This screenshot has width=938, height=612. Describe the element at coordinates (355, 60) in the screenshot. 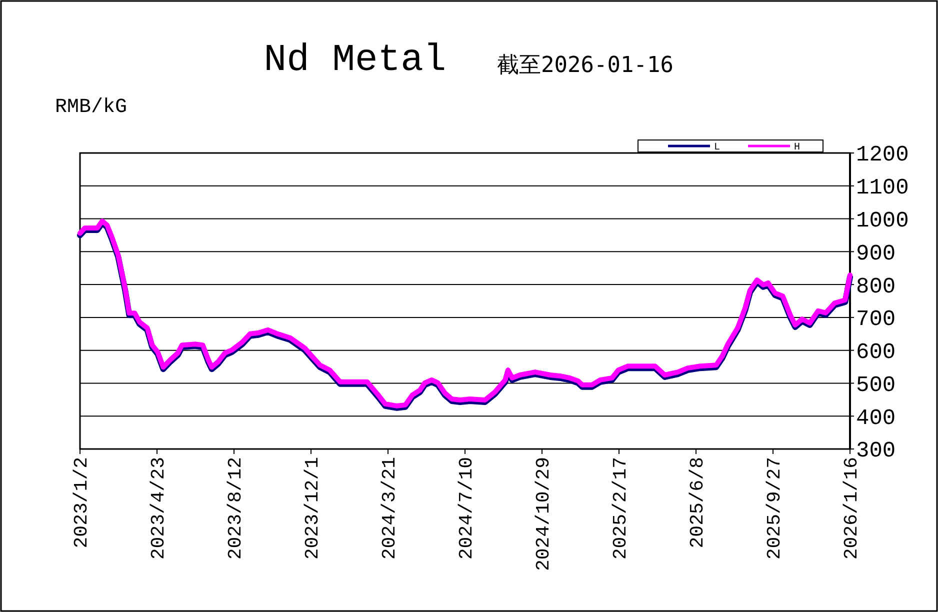

I see `chart-title: Nd Metal` at that location.